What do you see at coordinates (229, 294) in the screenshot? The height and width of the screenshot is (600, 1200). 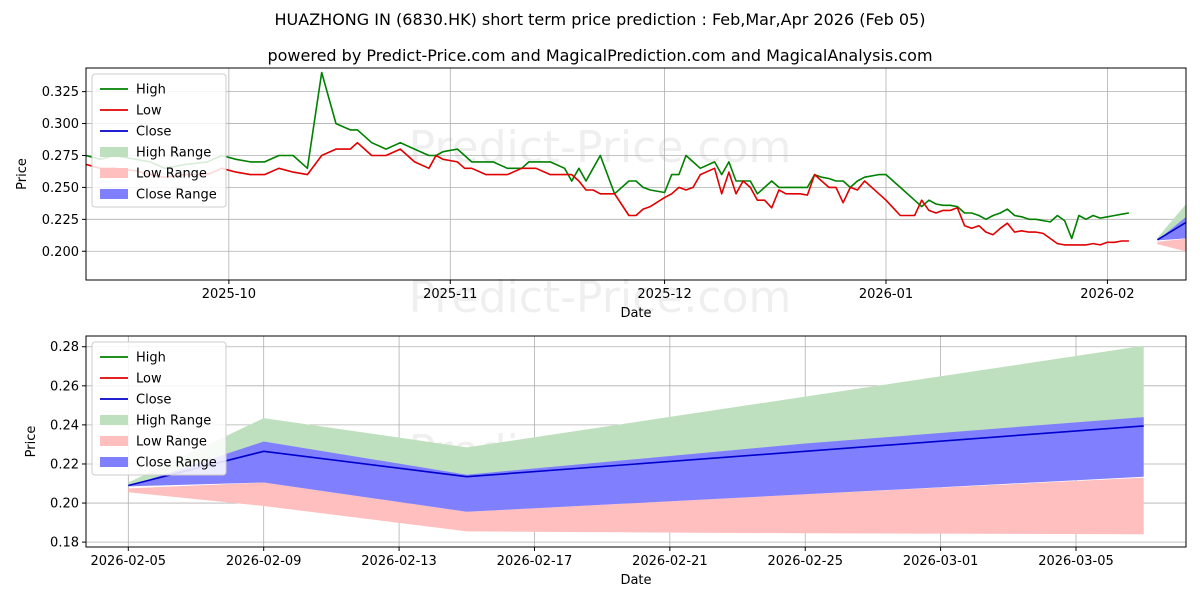 I see `plot1-x-tick-label-0: 2025-10` at bounding box center [229, 294].